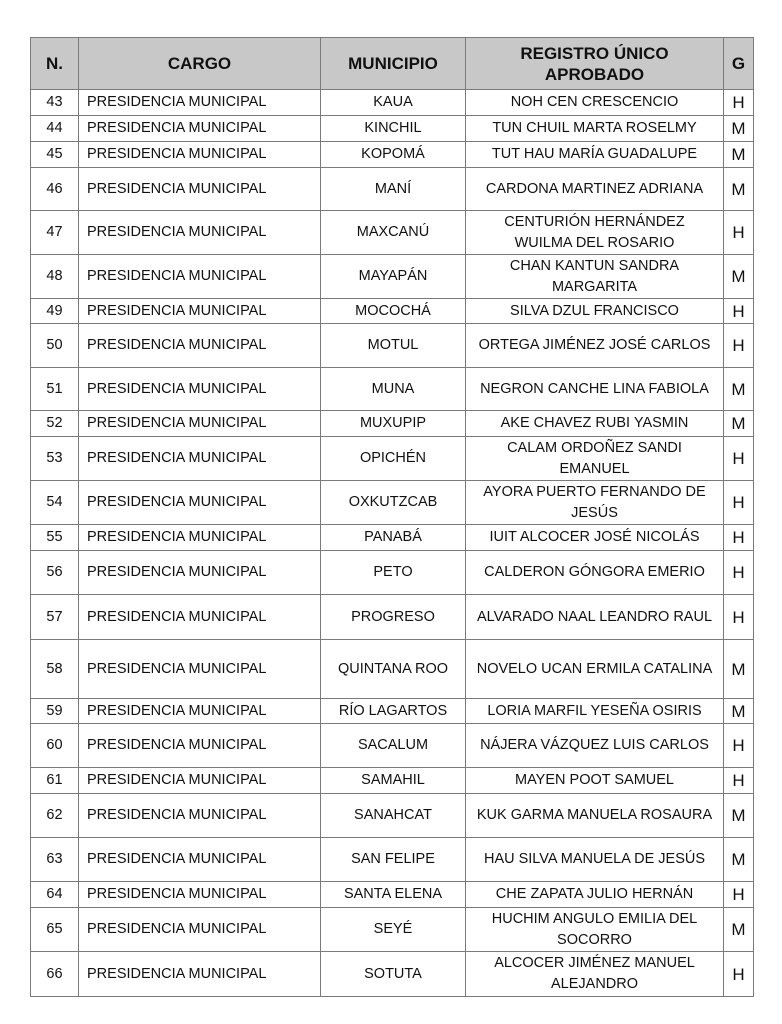 The width and height of the screenshot is (782, 1024). Describe the element at coordinates (594, 458) in the screenshot. I see `cell-registro: CALAM ORDOÑEZ SANDI EMANUEL` at that location.